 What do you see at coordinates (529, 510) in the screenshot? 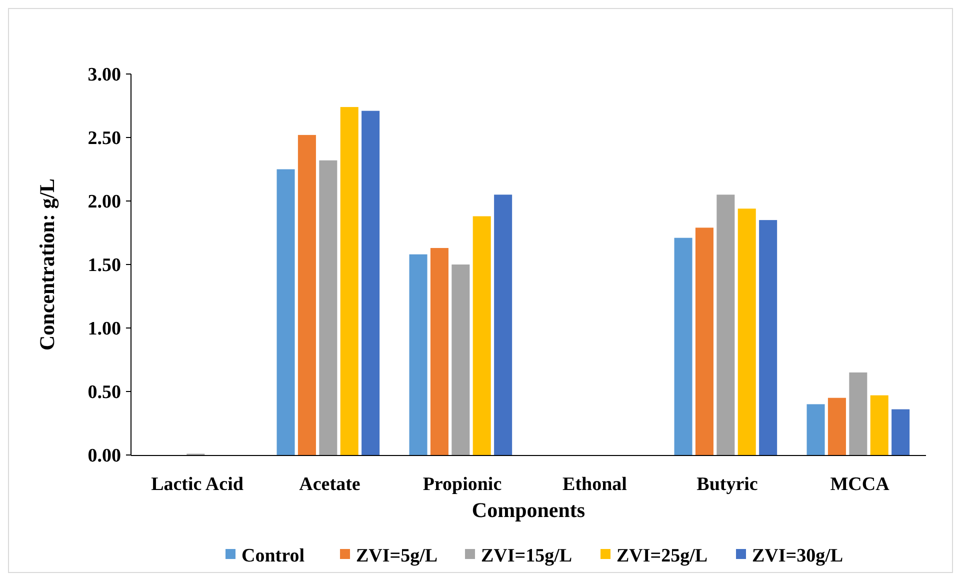
I see `x-axis-title: Components` at bounding box center [529, 510].